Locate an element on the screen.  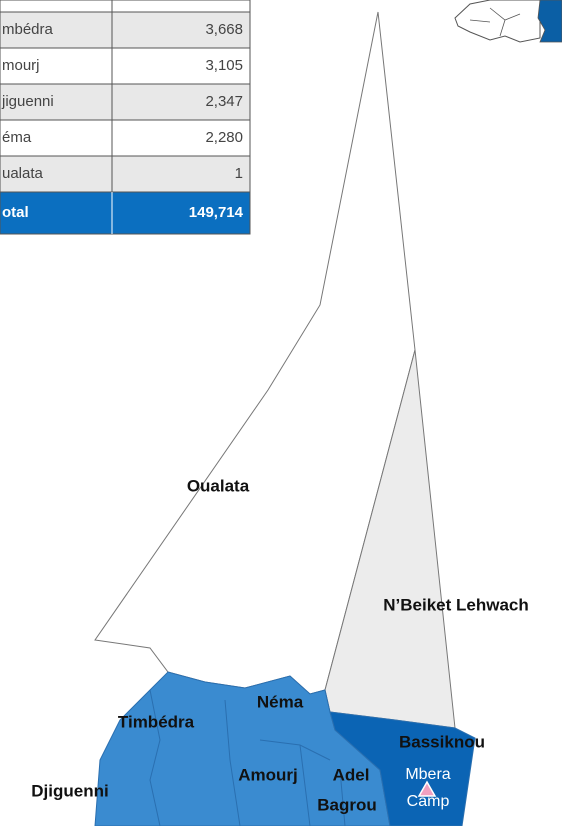
region-label: N’Beiket Lehwach is located at coordinates (456, 604).